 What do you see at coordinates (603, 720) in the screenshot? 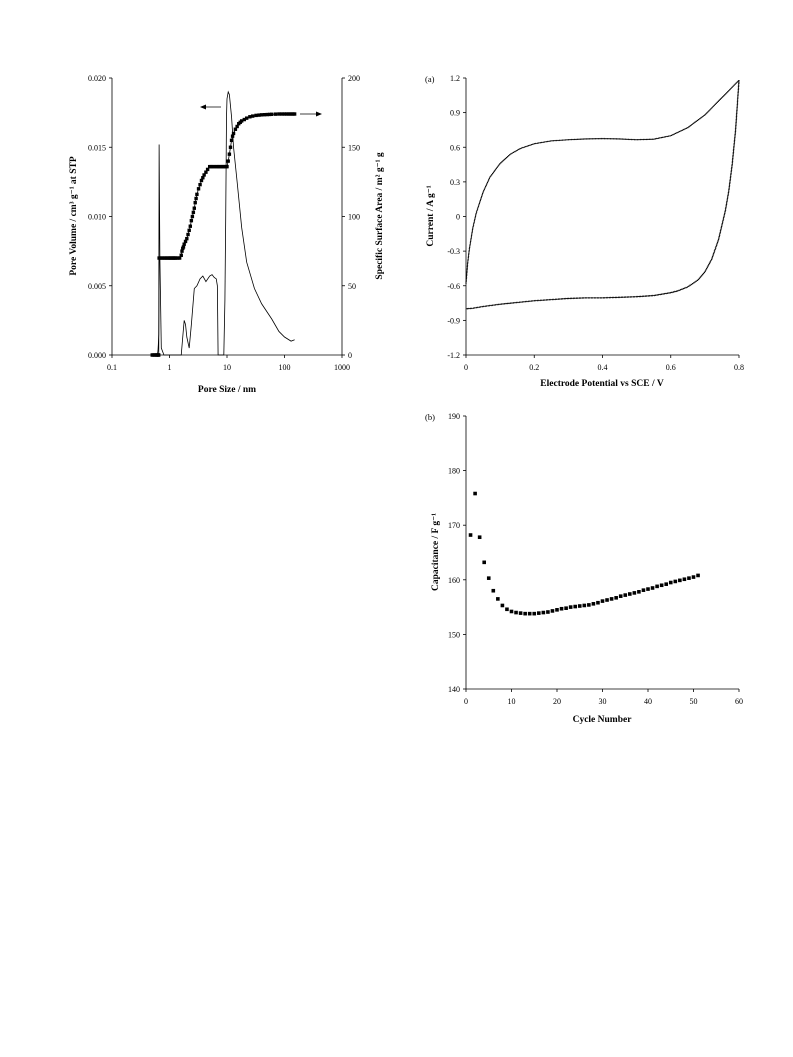
I see `x-axis-title: Cycle Number` at bounding box center [603, 720].